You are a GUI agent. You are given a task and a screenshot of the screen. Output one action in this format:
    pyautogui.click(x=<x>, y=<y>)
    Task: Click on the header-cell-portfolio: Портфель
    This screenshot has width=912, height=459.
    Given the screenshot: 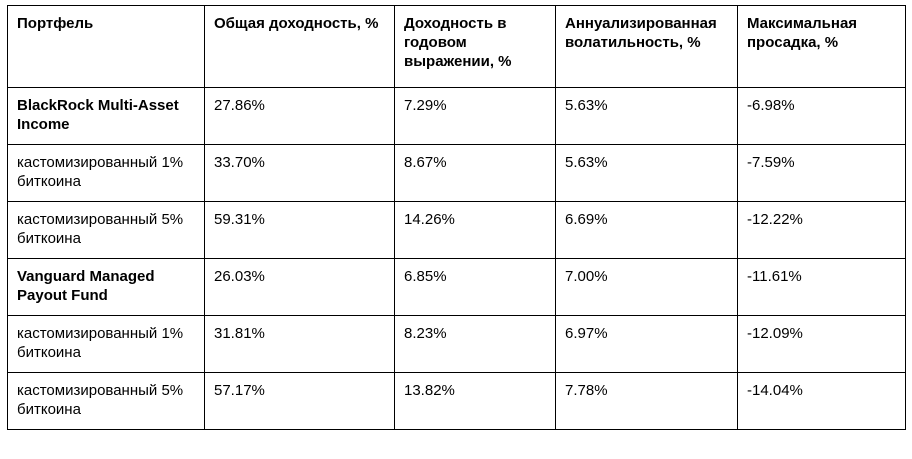 What is the action you would take?
    pyautogui.click(x=106, y=46)
    